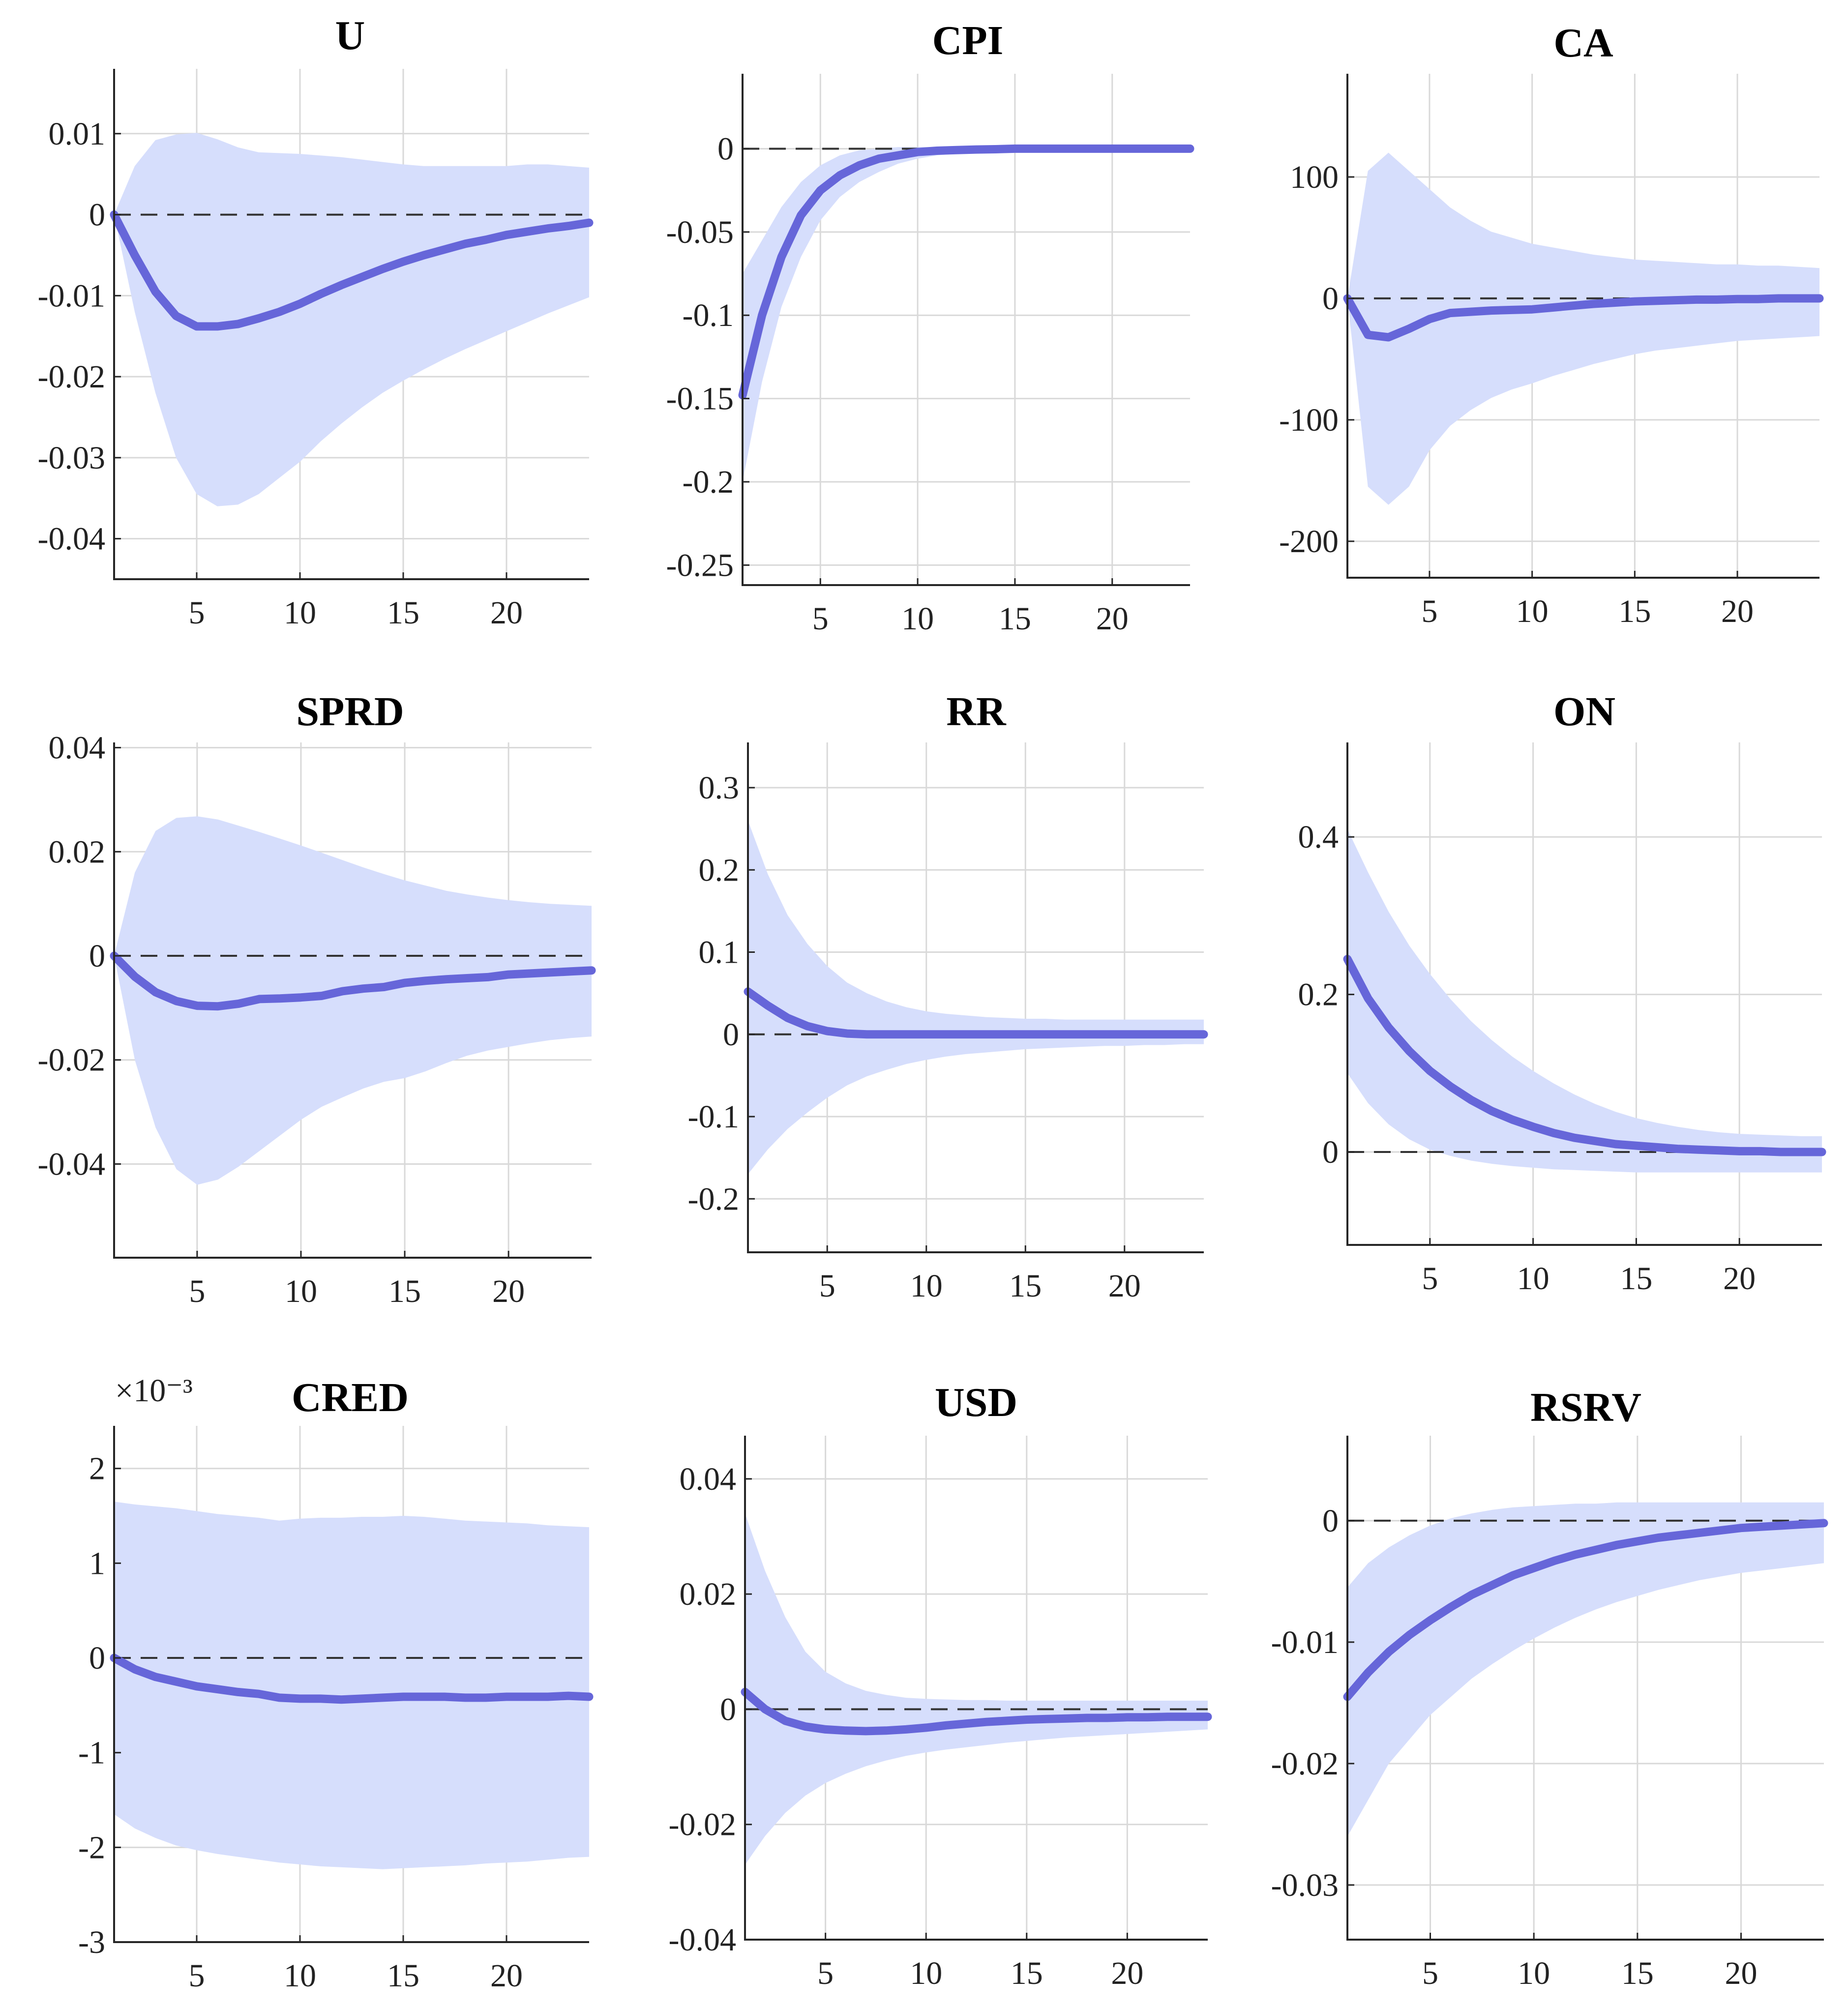 Image resolution: width=1848 pixels, height=2007 pixels. What do you see at coordinates (968, 41) in the screenshot?
I see `subplot-title: CPI` at bounding box center [968, 41].